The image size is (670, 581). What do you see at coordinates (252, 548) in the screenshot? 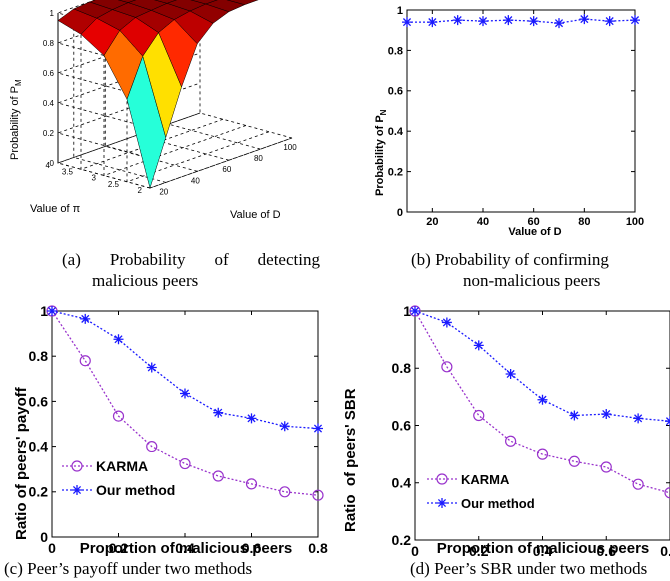
I see `chart-c-xtick-label-3: 0.6` at bounding box center [252, 548].